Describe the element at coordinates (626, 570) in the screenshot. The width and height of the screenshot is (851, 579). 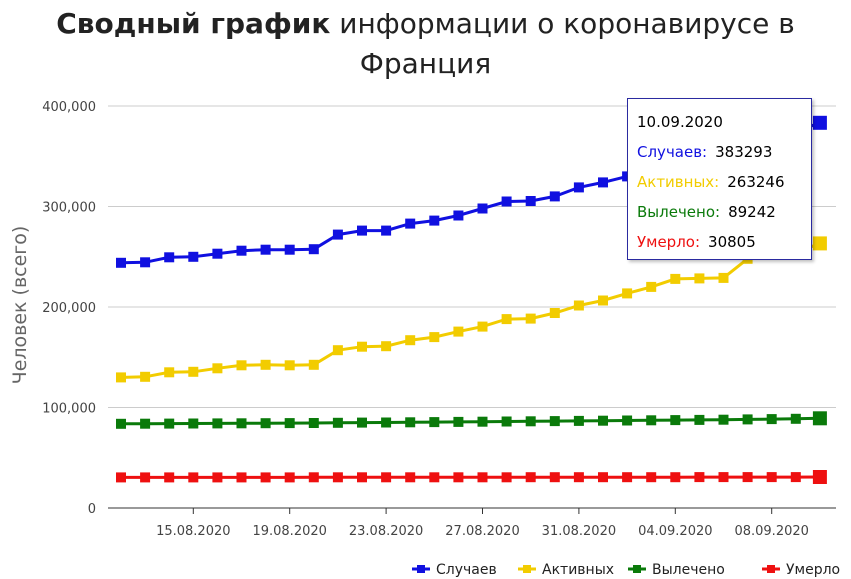
I see `legend: Случаев Активных Вылечено Умерло` at that location.